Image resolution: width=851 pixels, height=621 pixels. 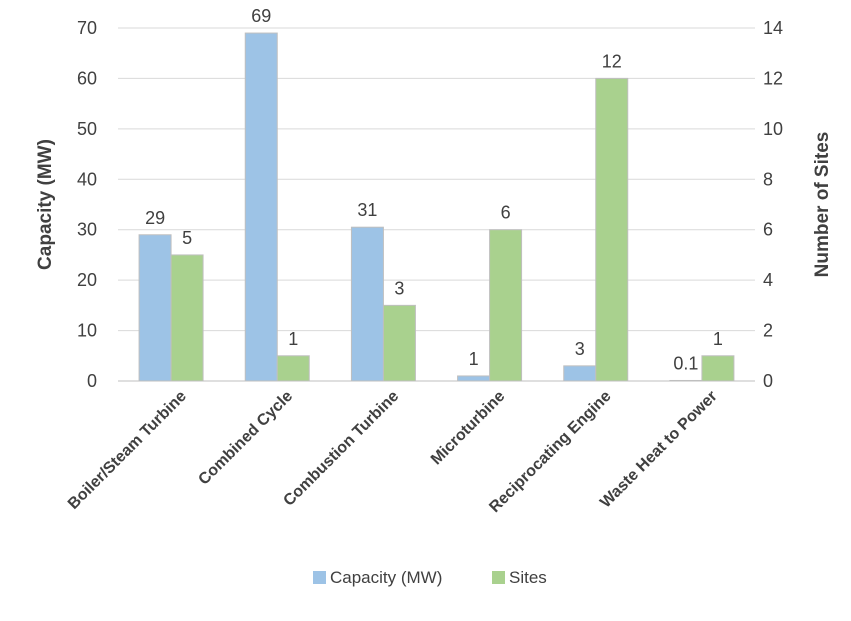 I want to click on data-label-capacity-mw: 29, so click(x=155, y=218).